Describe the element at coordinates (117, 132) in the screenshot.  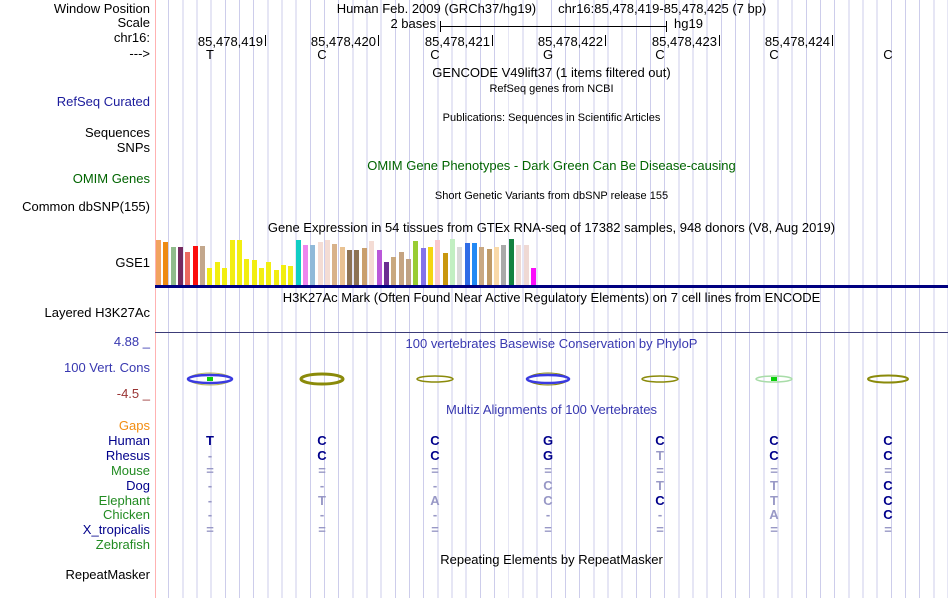
I see `label-sequences: Sequences` at that location.